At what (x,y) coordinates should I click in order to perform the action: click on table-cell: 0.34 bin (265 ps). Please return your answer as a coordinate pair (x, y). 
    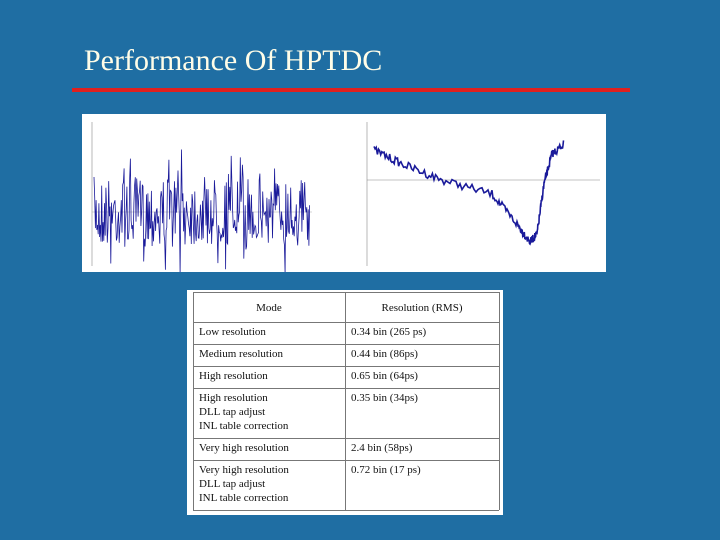
    Looking at the image, I should click on (389, 332).